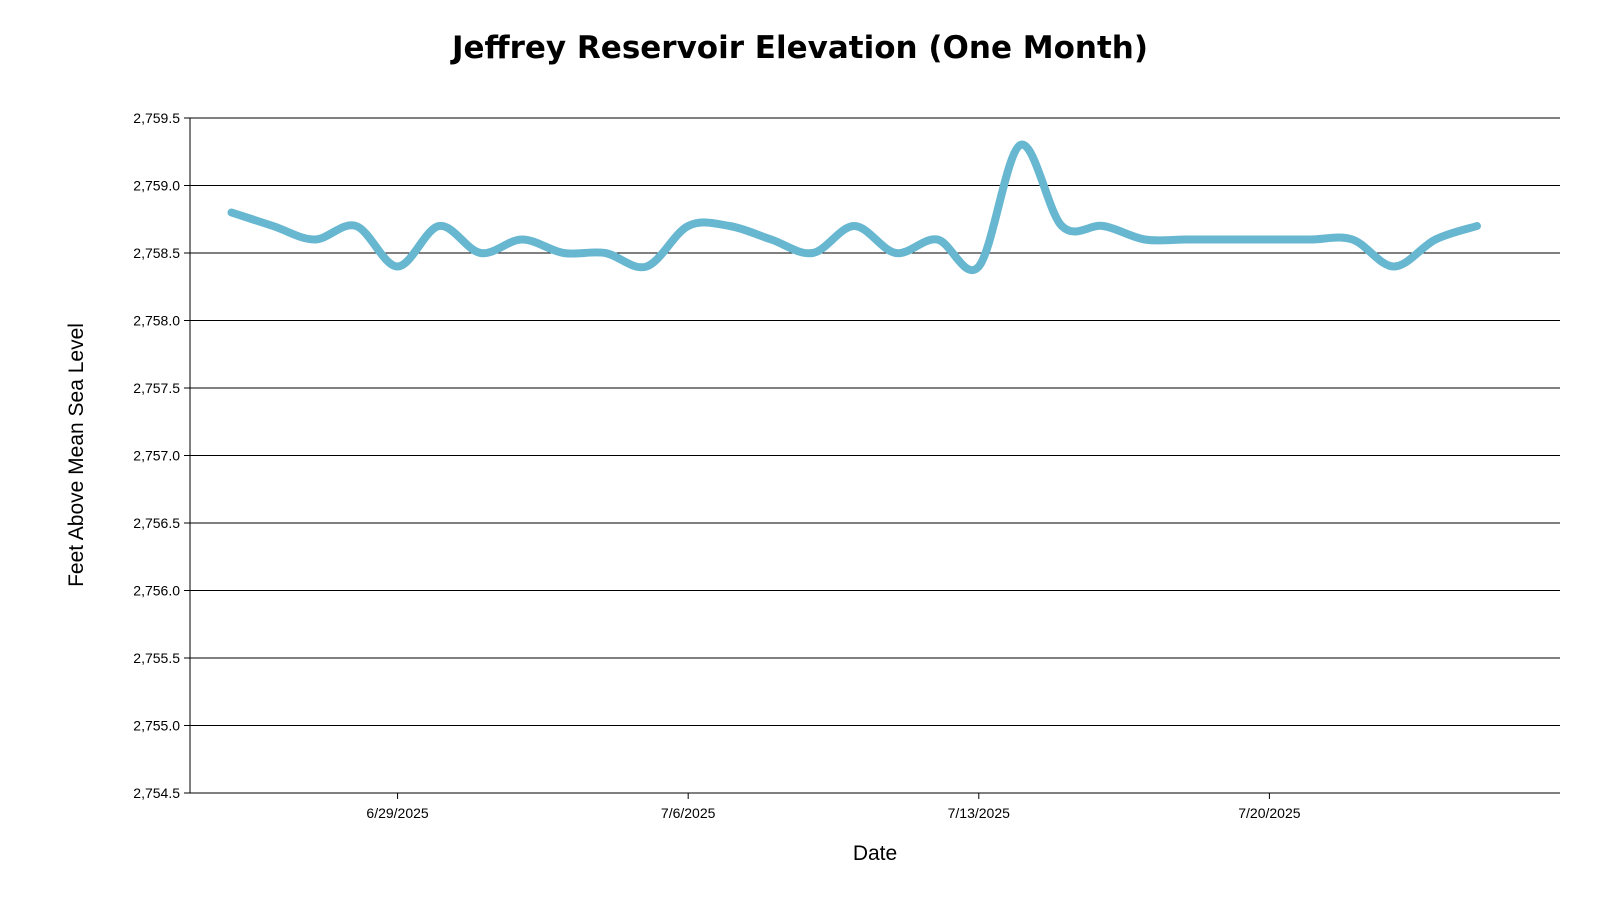 This screenshot has height=900, width=1600. I want to click on x-tick-label: 7/20/2025, so click(1269, 813).